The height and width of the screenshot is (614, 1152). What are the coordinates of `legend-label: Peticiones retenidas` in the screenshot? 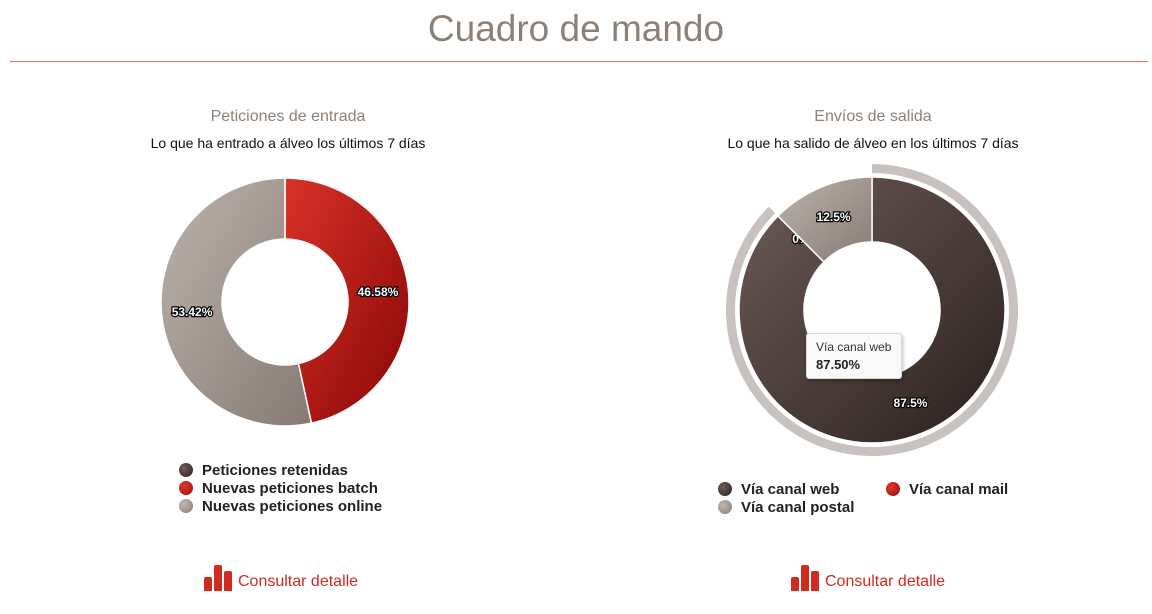 It's located at (275, 470).